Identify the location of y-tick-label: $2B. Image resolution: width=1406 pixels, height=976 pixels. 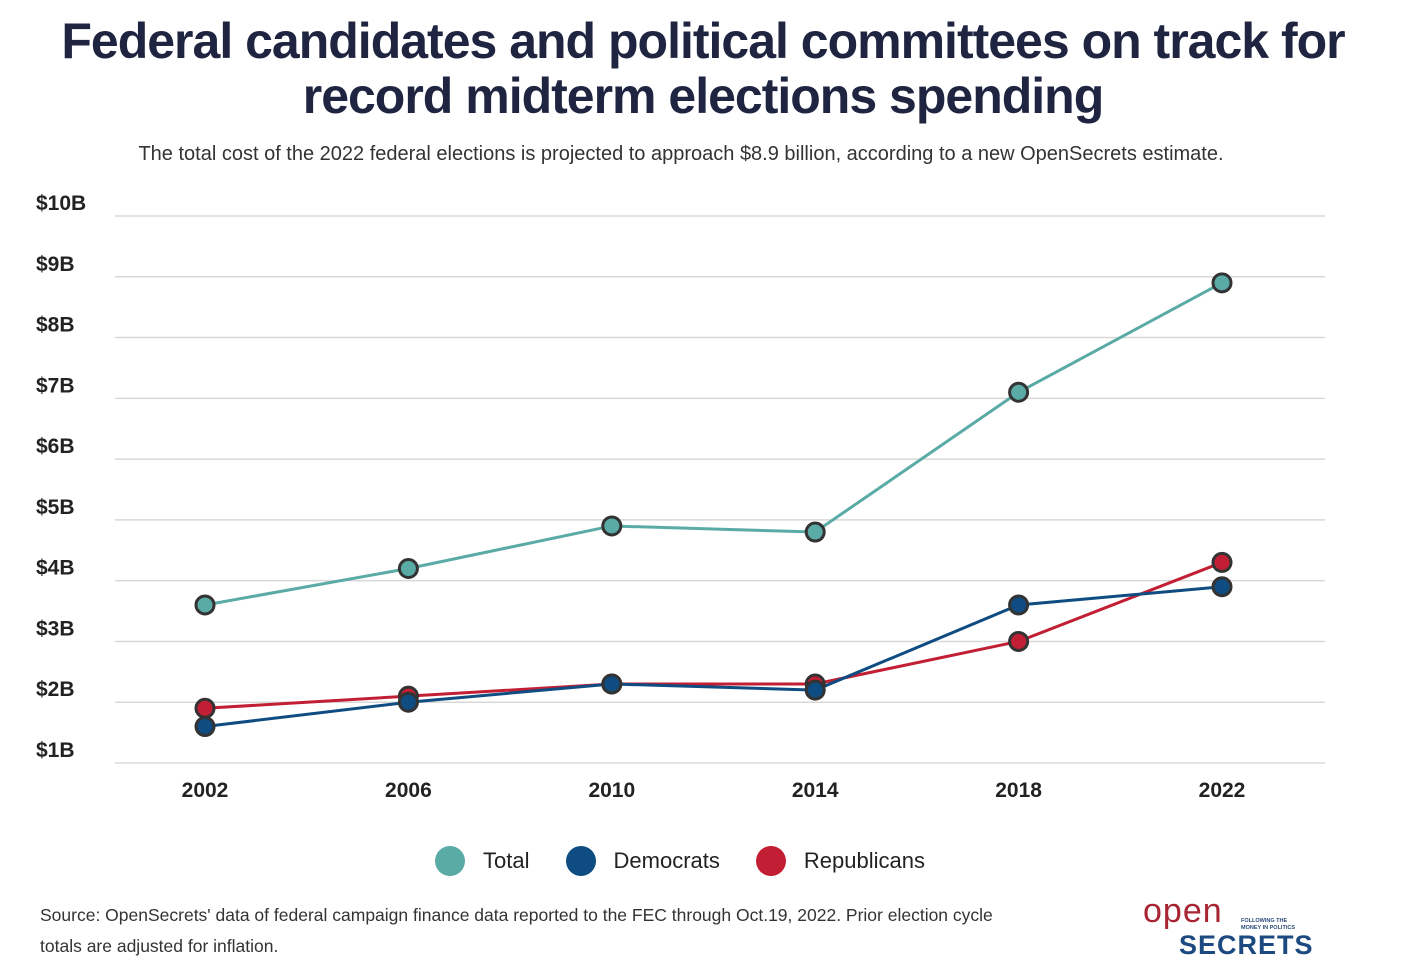
(55, 689).